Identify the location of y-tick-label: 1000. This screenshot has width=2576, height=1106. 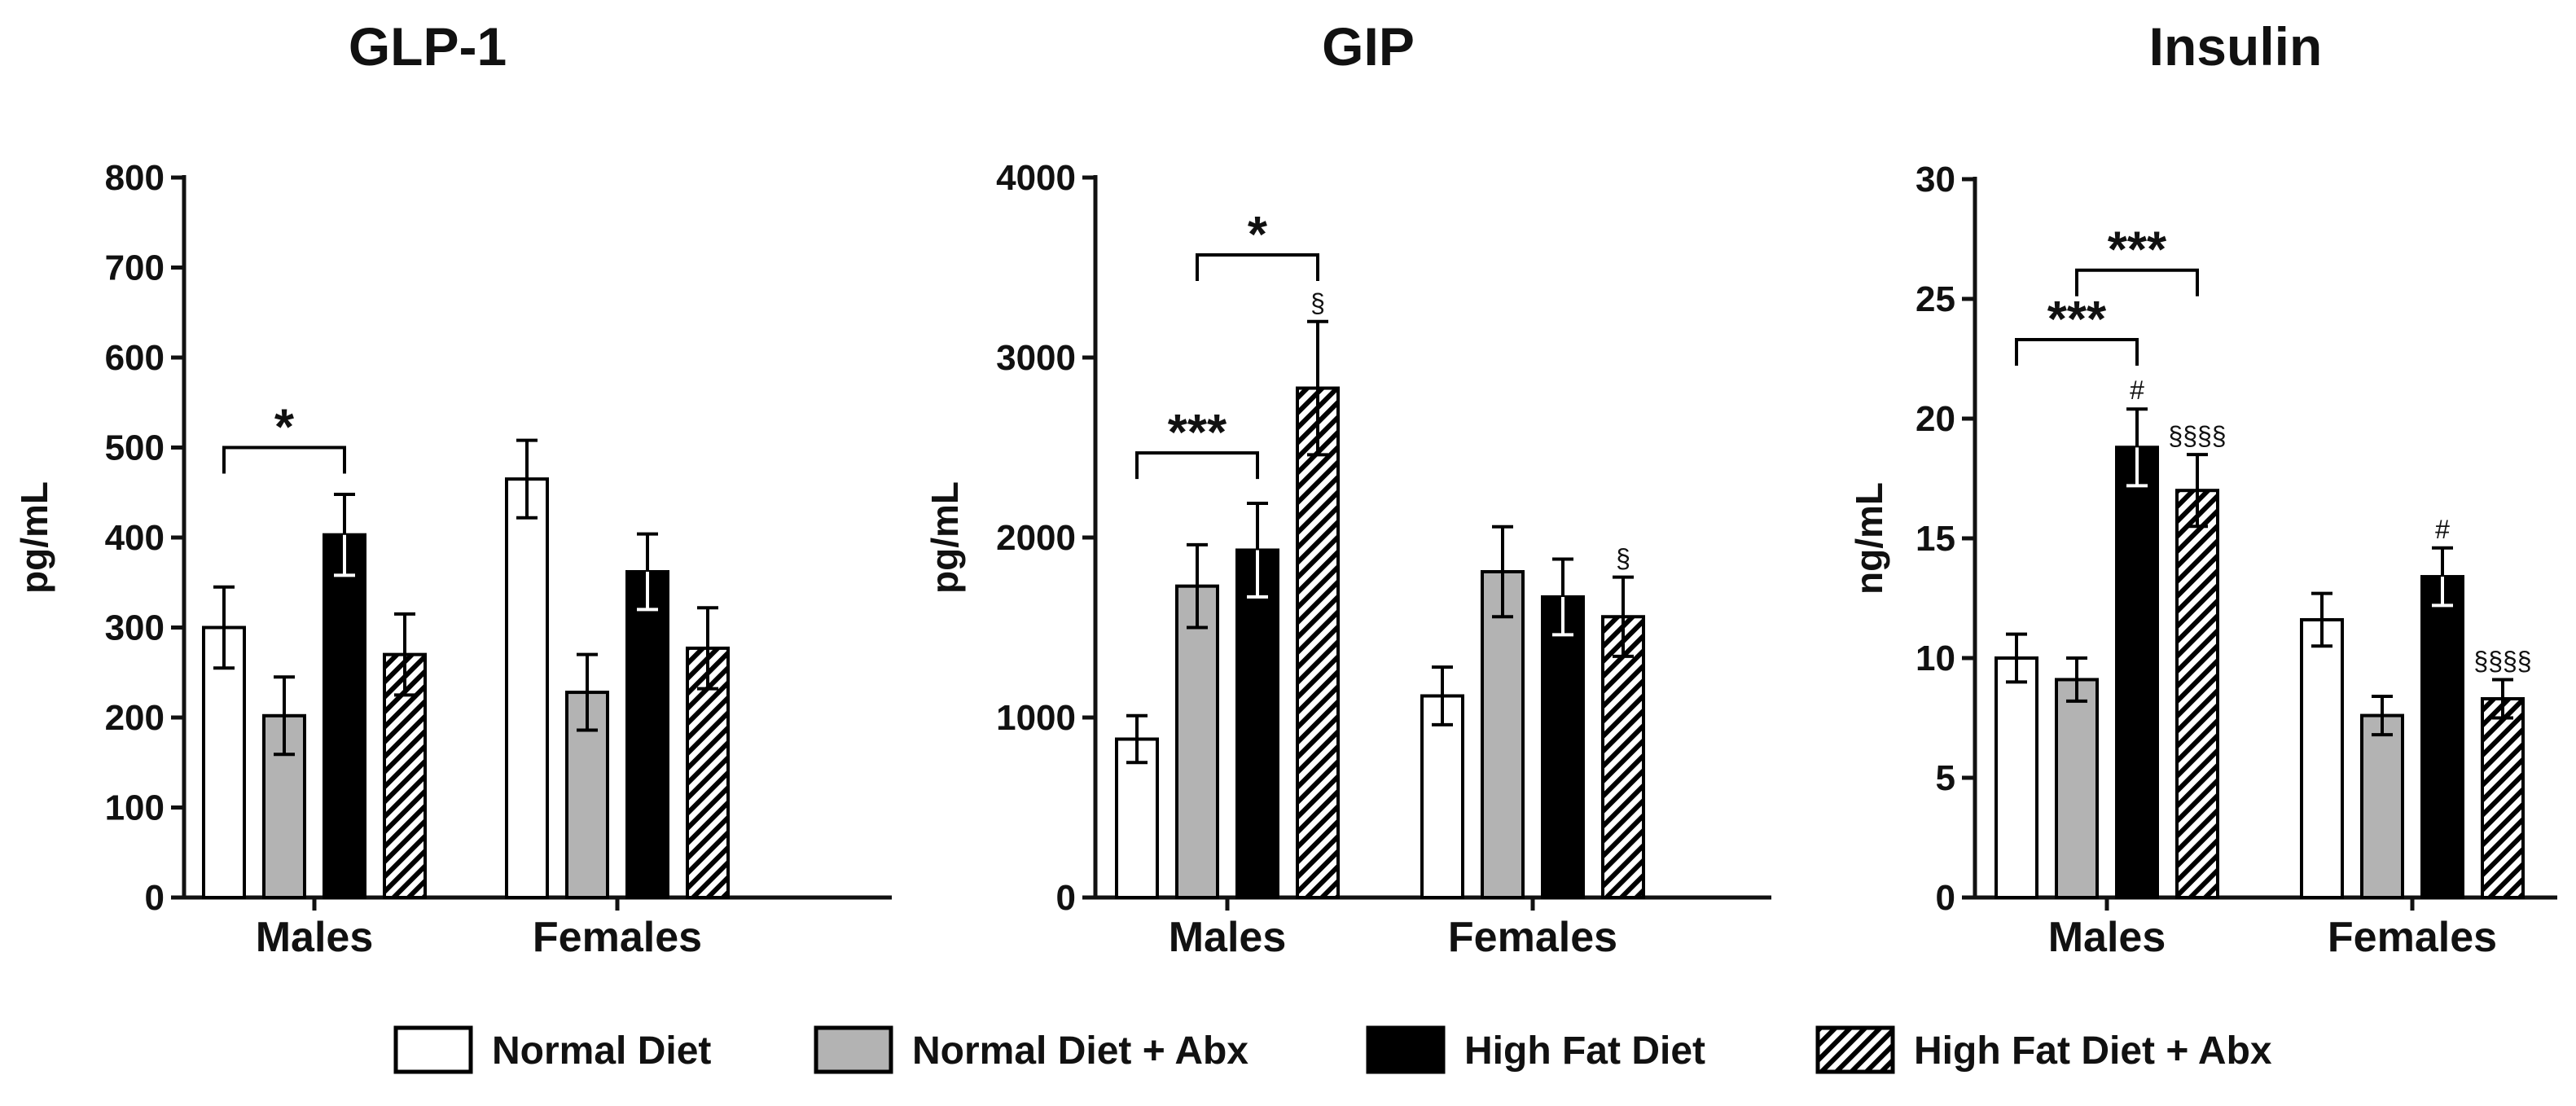
(1036, 718).